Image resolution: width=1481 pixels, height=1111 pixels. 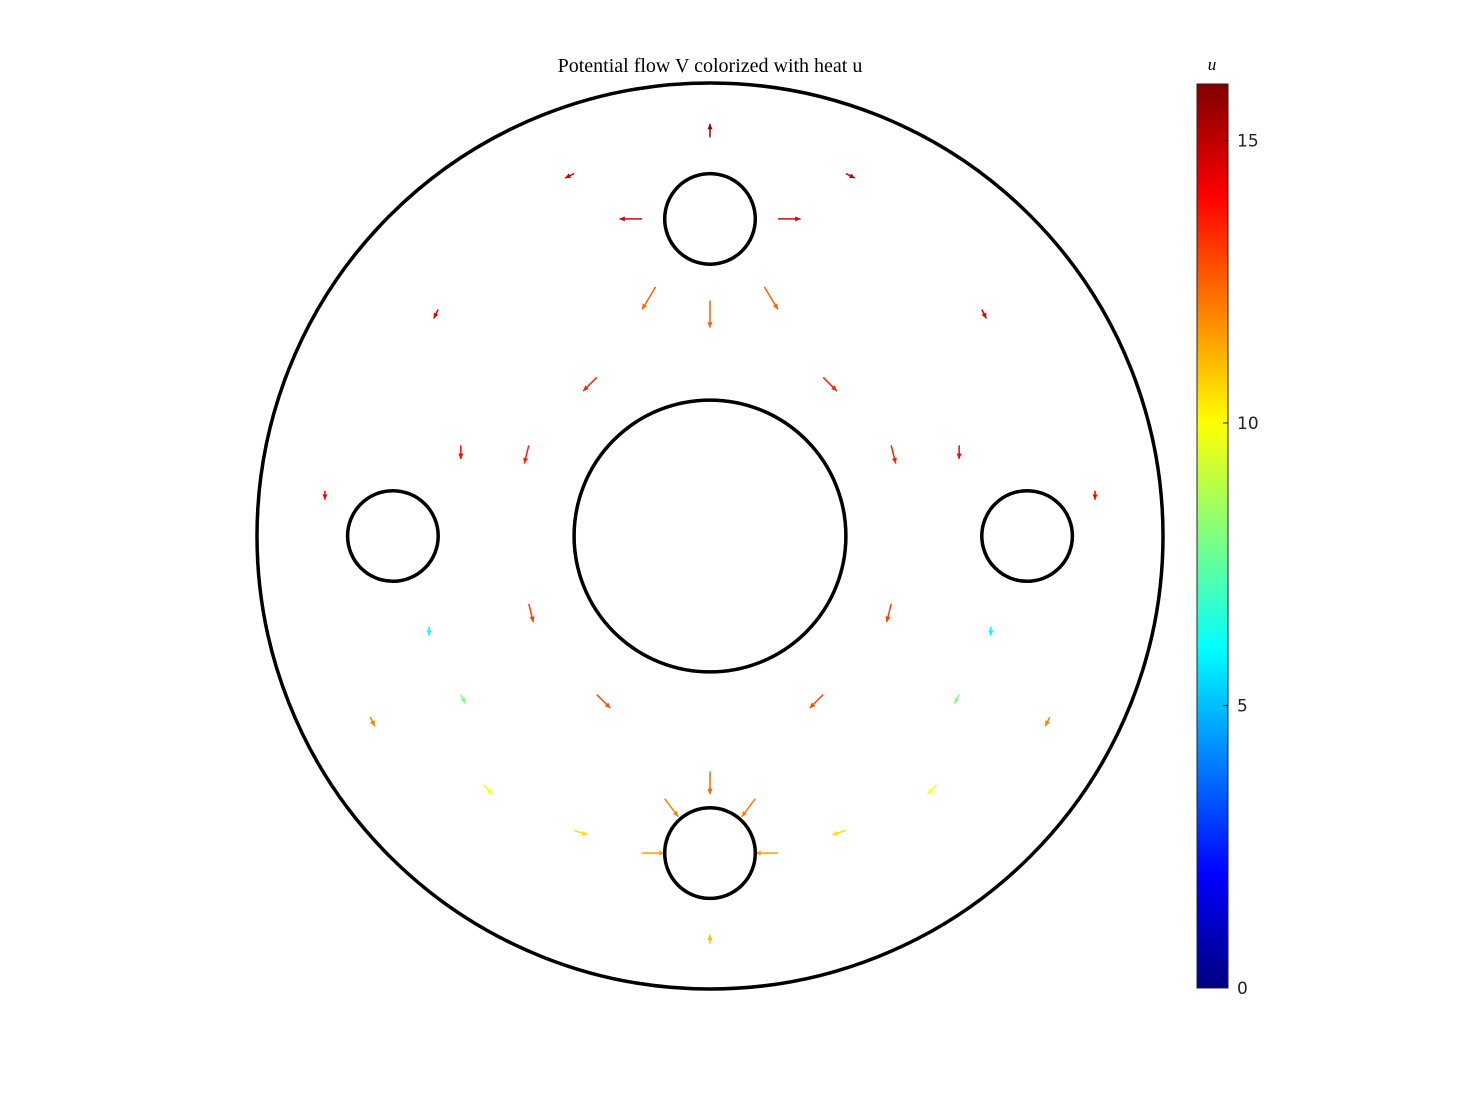 What do you see at coordinates (1242, 707) in the screenshot?
I see `colorbar-tick-label: 5` at bounding box center [1242, 707].